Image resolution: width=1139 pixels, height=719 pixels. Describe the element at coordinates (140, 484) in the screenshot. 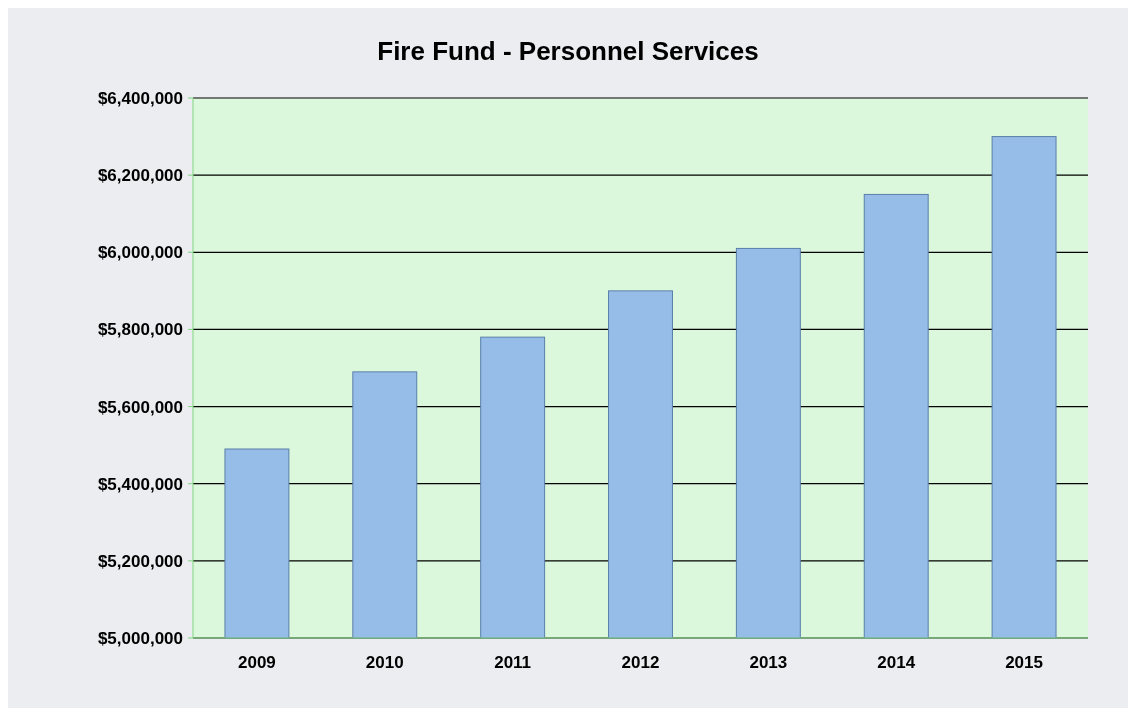

I see `y-tick-label: $5,400,000` at that location.